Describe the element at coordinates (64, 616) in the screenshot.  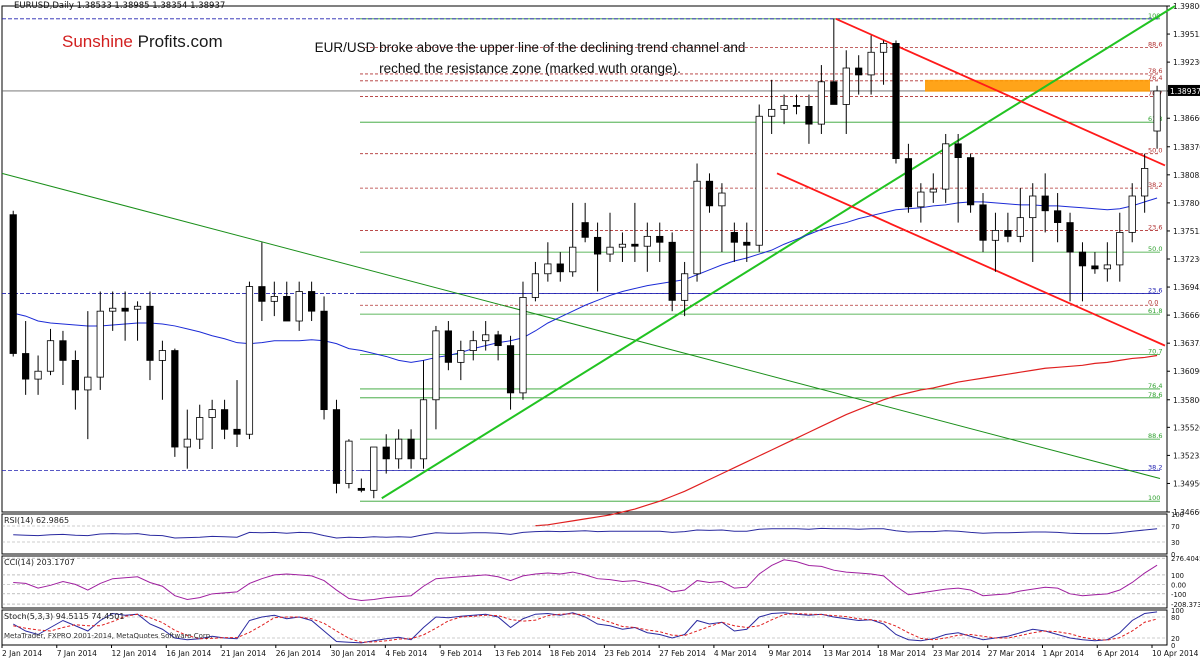
I see `stoch-title: Stoch(5,3,3) 94.5115 74.4501` at that location.